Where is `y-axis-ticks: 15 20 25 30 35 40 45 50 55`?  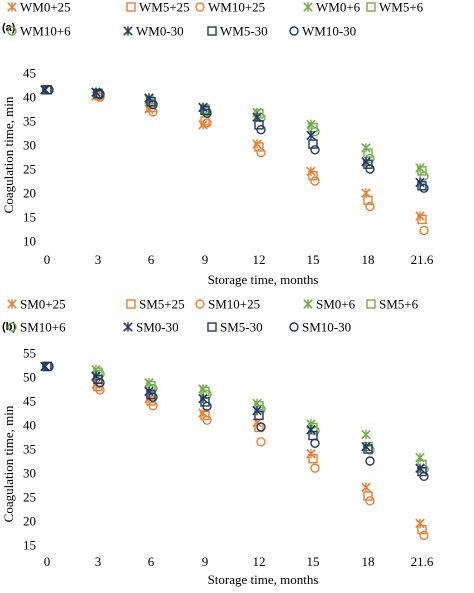 y-axis-ticks: 15 20 25 30 35 40 45 50 55 is located at coordinates (29, 449).